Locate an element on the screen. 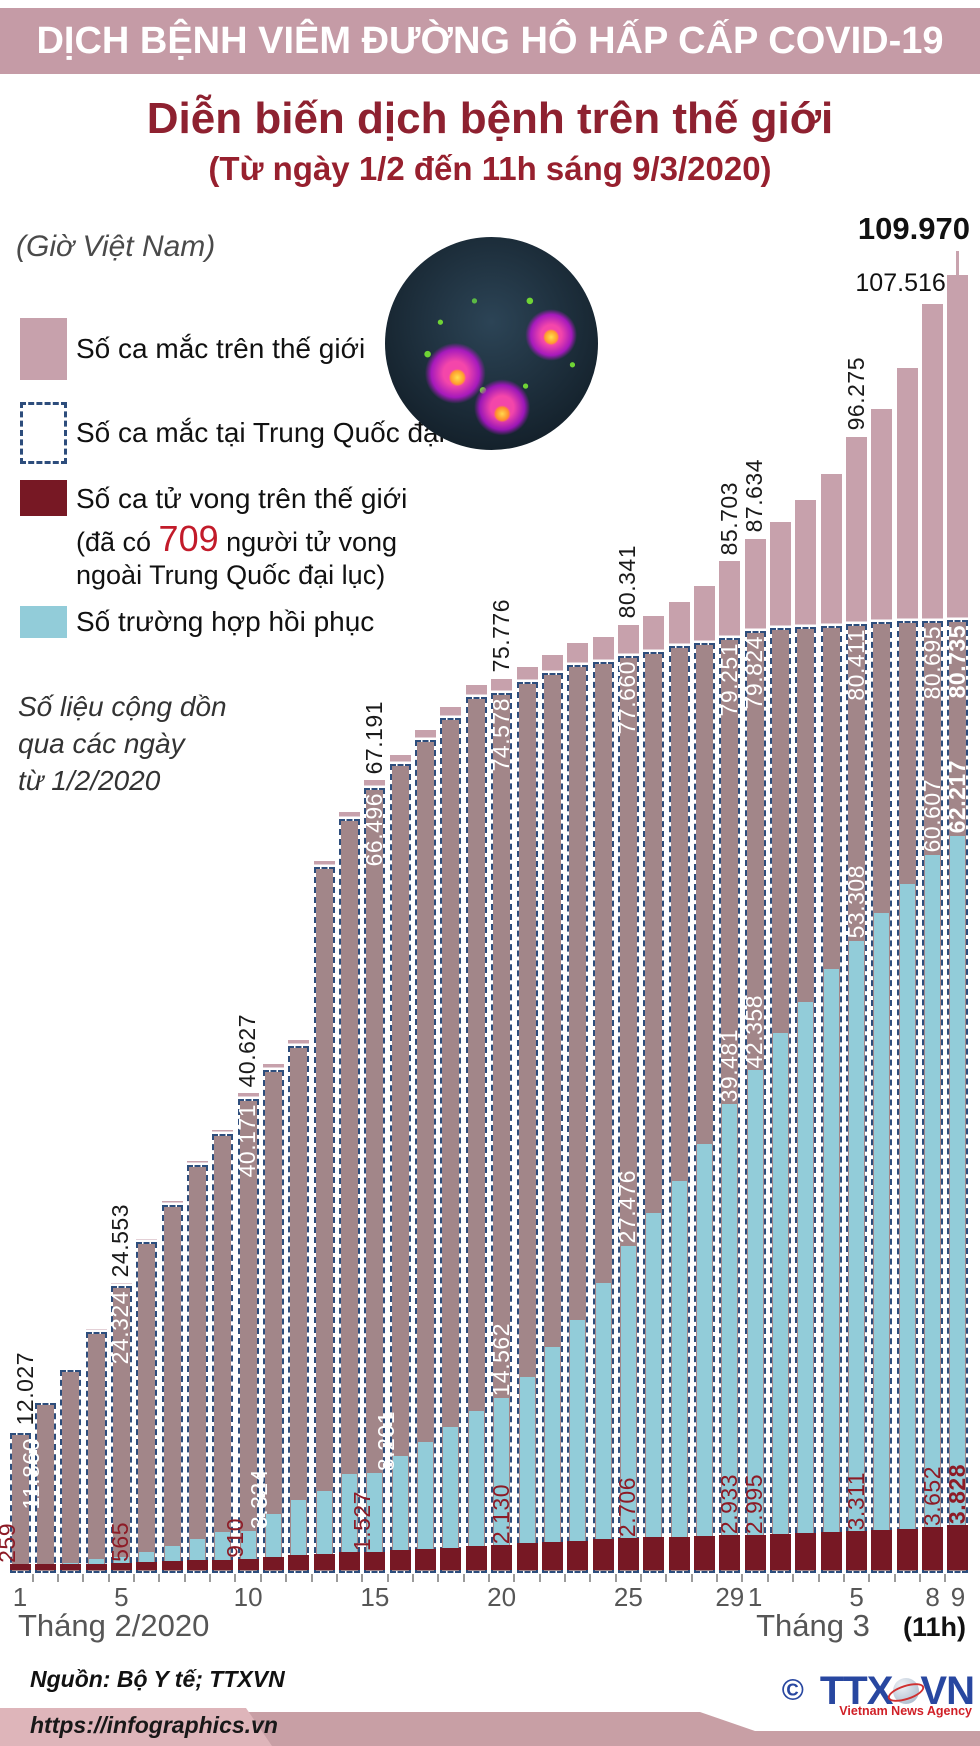 The height and width of the screenshot is (1746, 980). value-label: 8.201 is located at coordinates (385, 1441).